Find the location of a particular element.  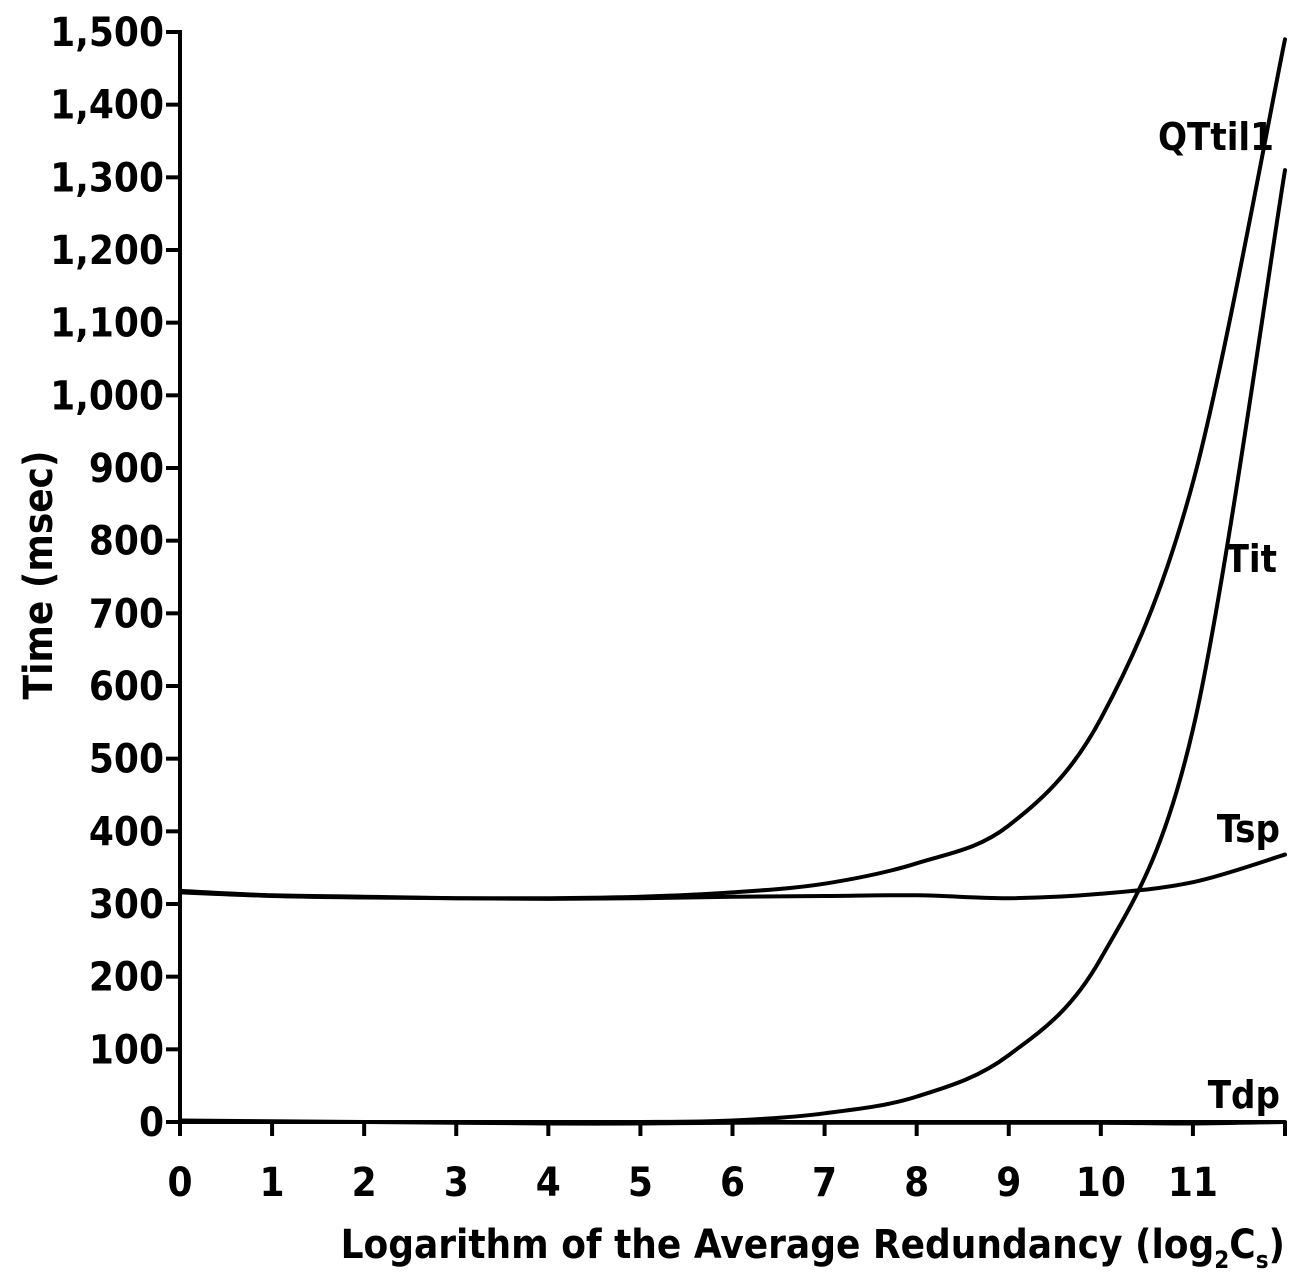

x-tick-label-4: 4 is located at coordinates (548, 1183).